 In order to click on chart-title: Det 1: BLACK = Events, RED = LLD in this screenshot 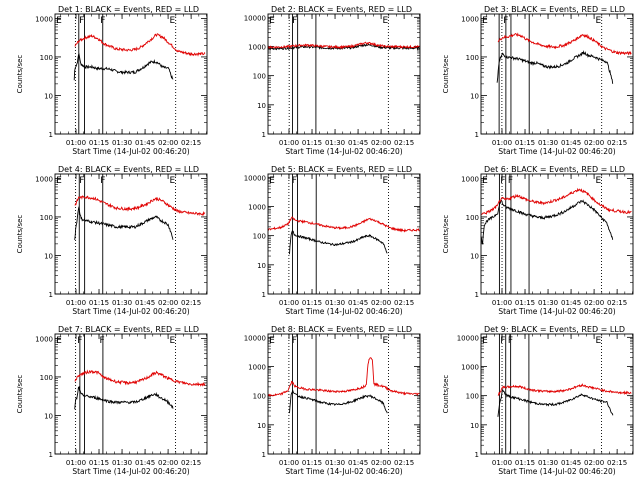, I will do `click(128, 9)`.